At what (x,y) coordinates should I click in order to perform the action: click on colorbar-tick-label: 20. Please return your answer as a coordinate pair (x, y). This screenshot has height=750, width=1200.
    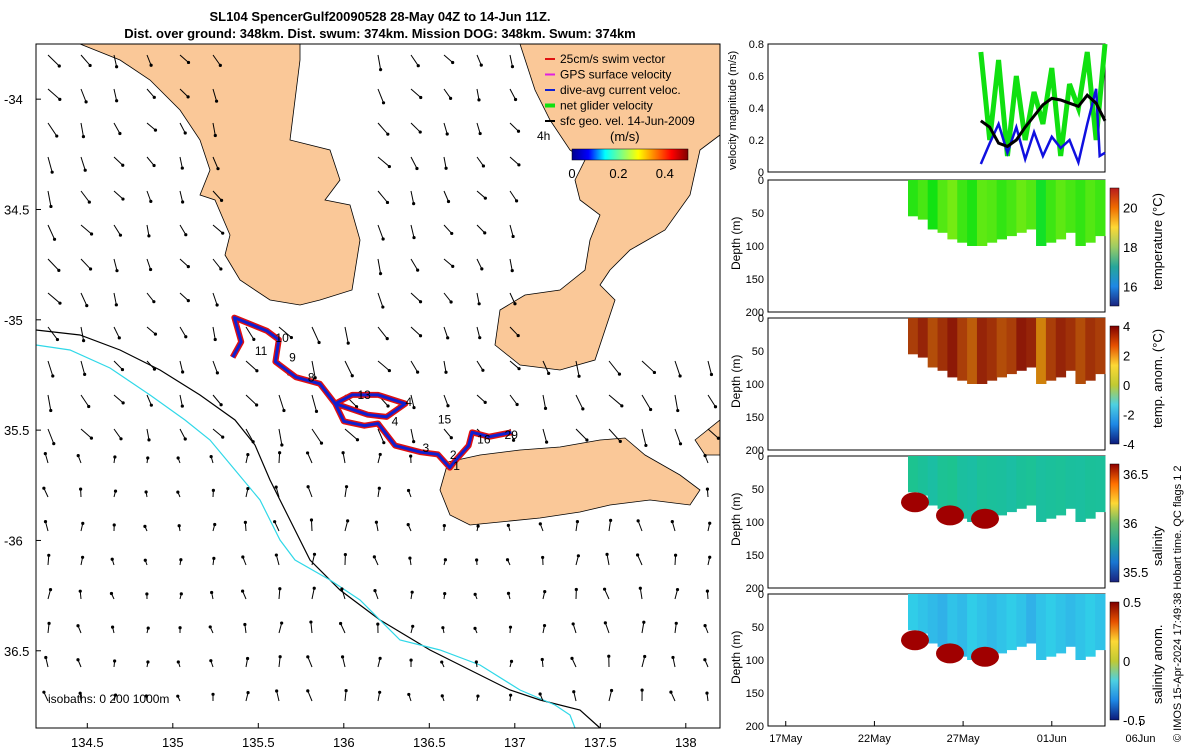
    Looking at the image, I should click on (1130, 208).